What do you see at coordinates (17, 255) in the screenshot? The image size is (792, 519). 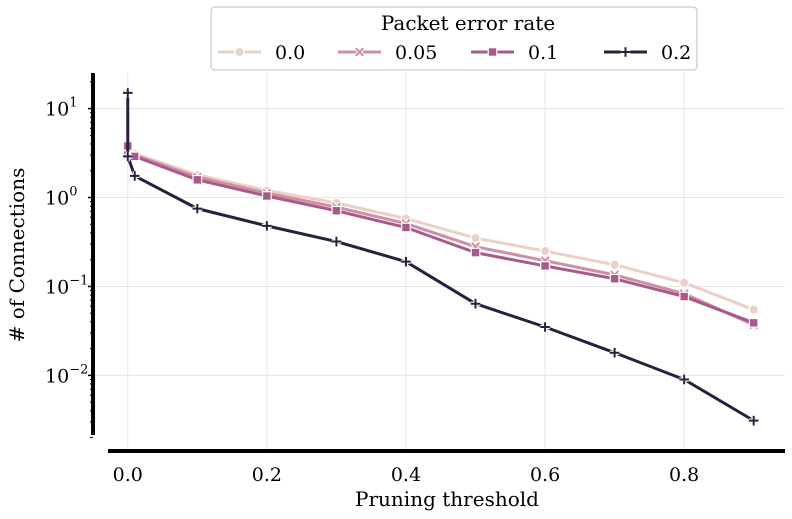 I see `y-axis-title: # of Connections` at bounding box center [17, 255].